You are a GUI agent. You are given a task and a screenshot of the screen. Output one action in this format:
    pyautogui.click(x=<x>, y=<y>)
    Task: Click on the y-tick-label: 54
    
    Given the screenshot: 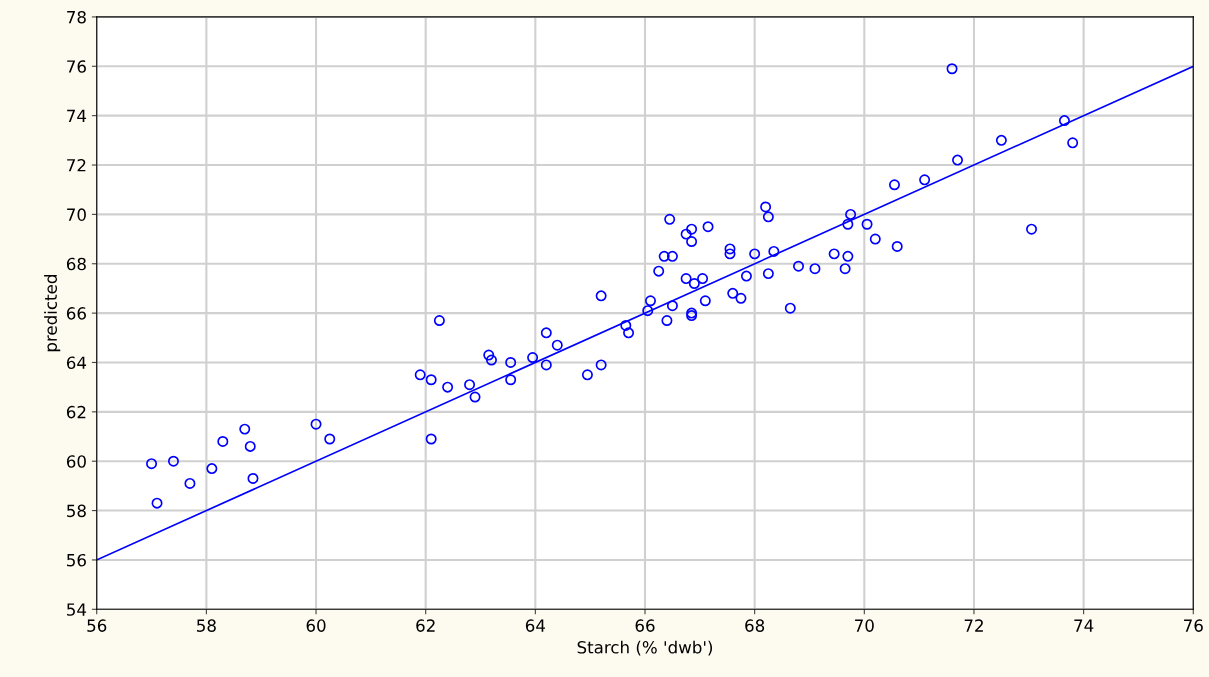 What is the action you would take?
    pyautogui.click(x=77, y=609)
    